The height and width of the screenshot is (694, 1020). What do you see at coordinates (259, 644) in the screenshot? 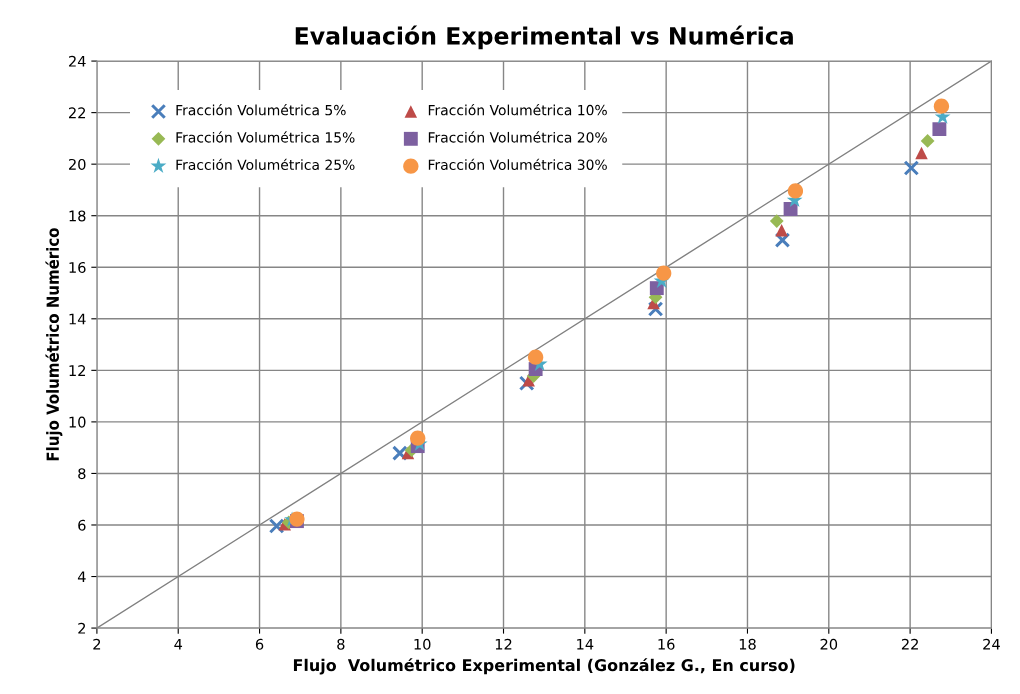
I see `x-tick-label: 6` at bounding box center [259, 644].